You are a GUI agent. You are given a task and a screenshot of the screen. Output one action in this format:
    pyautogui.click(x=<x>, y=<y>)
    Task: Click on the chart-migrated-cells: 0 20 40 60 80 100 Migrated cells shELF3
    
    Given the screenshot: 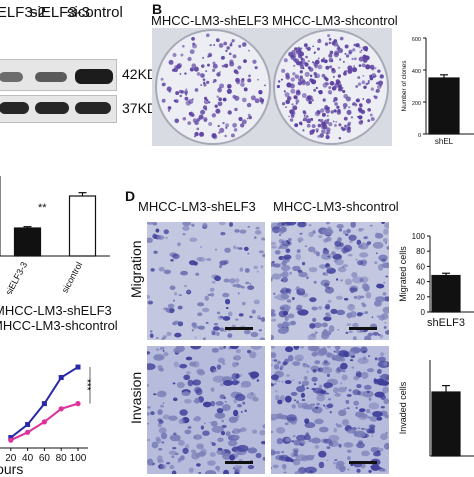 What is the action you would take?
    pyautogui.click(x=436, y=280)
    